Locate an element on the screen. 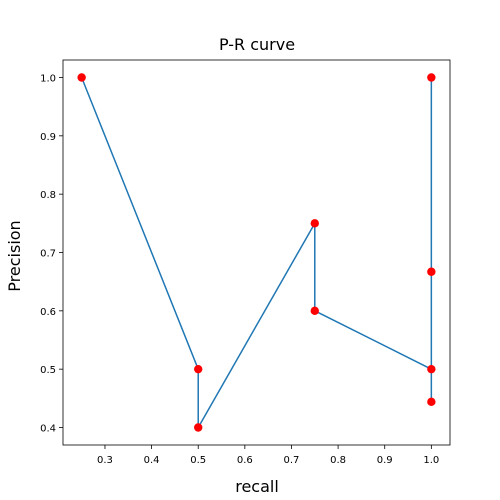 The width and height of the screenshot is (500, 500). x-tick-label: 0.7 is located at coordinates (292, 460).